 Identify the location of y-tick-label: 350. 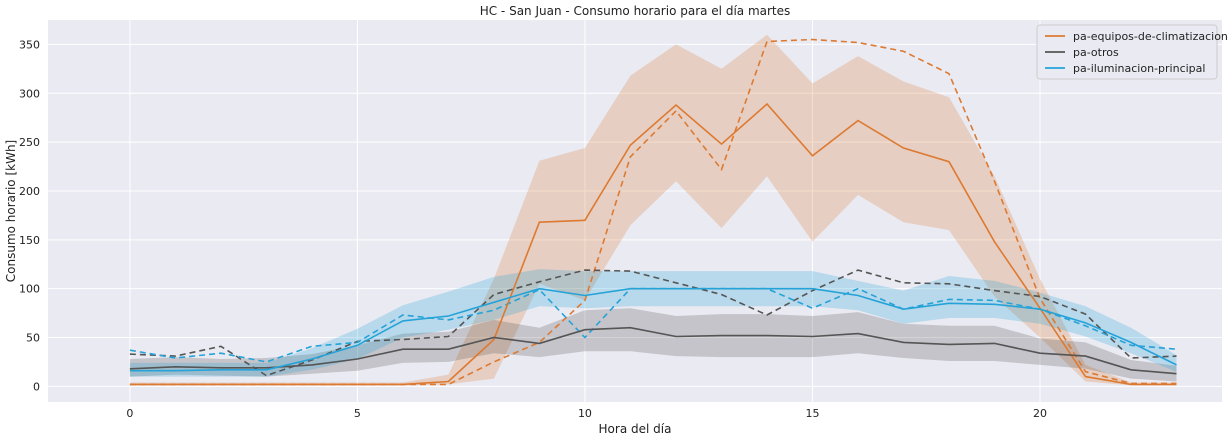
(29, 44).